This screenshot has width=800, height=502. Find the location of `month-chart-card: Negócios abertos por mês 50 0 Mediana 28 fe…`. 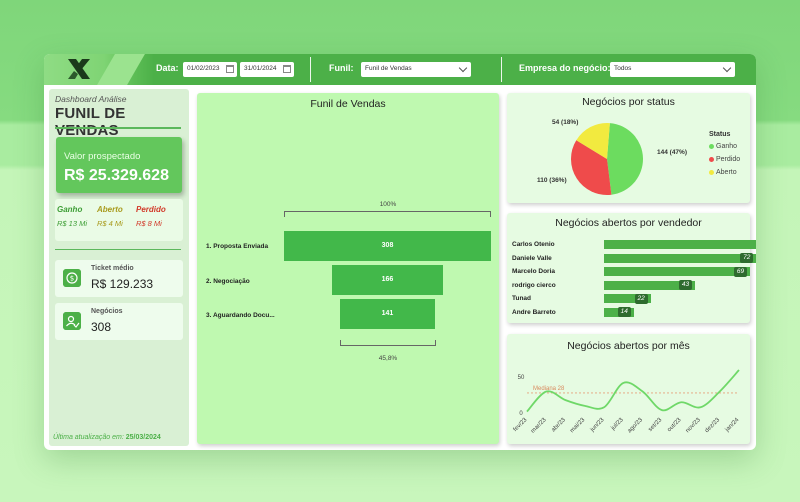

month-chart-card: Negócios abertos por mês 50 0 Mediana 28 fe… is located at coordinates (628, 389).